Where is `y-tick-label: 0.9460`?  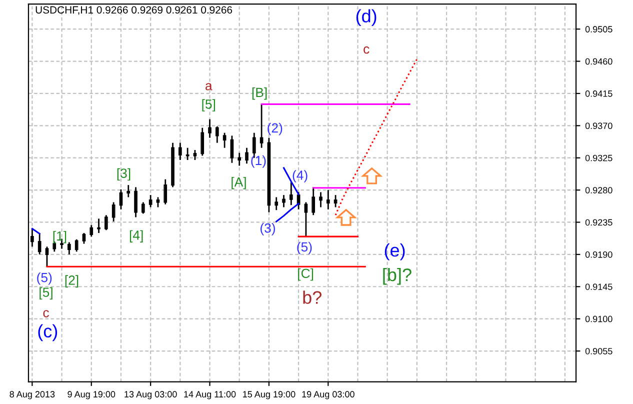
y-tick-label: 0.9460 is located at coordinates (598, 61).